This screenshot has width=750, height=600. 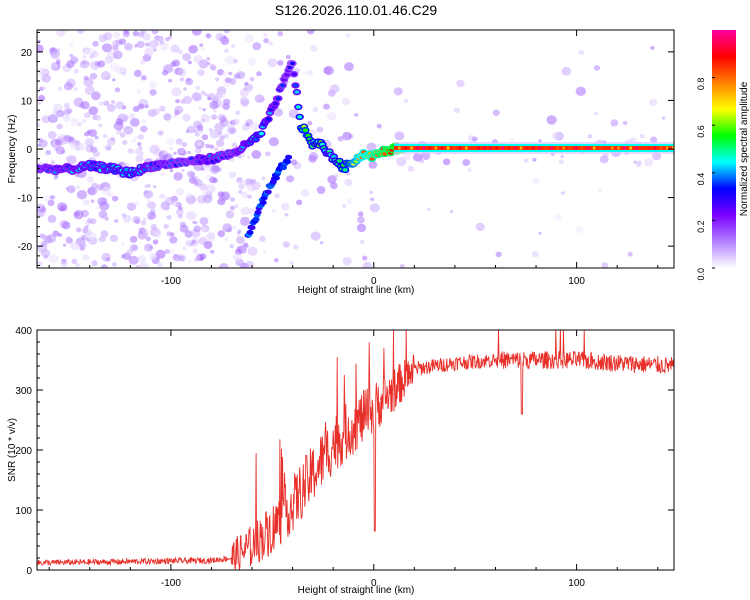 What do you see at coordinates (701, 84) in the screenshot?
I see `colorbar-tick-label: 0.8` at bounding box center [701, 84].